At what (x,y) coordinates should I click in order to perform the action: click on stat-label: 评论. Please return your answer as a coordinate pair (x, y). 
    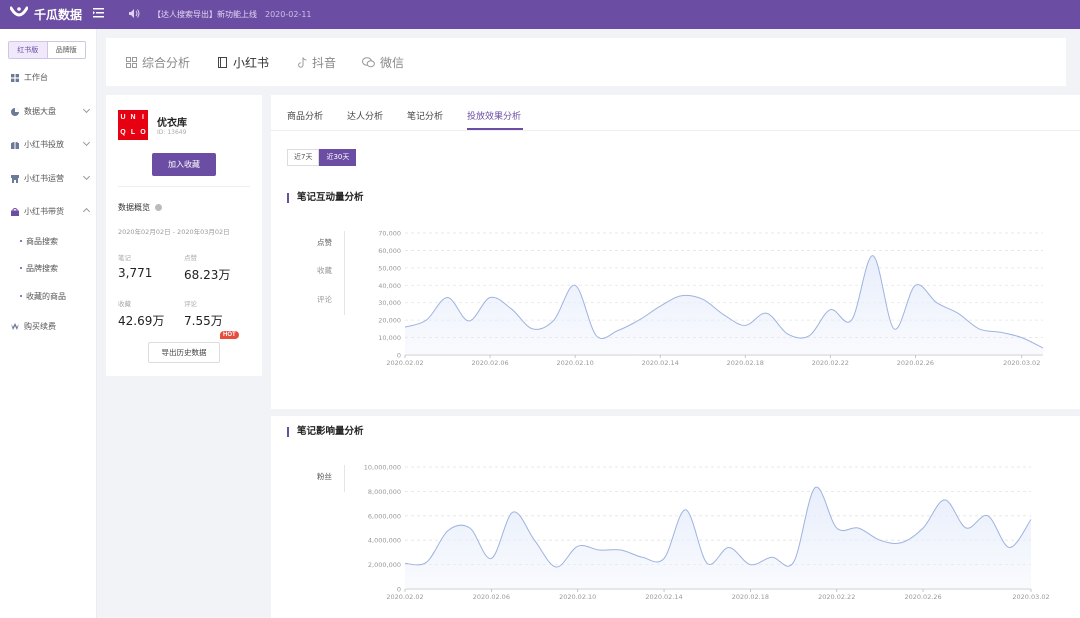
    Looking at the image, I should click on (190, 304).